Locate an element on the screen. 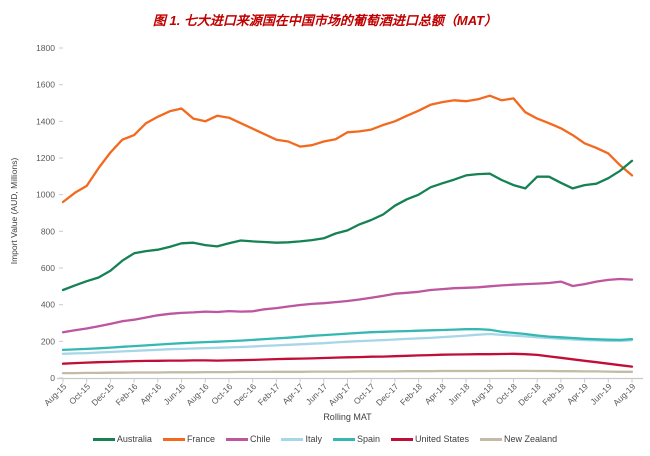 The height and width of the screenshot is (456, 650). legend-swatch-italy is located at coordinates (292, 439).